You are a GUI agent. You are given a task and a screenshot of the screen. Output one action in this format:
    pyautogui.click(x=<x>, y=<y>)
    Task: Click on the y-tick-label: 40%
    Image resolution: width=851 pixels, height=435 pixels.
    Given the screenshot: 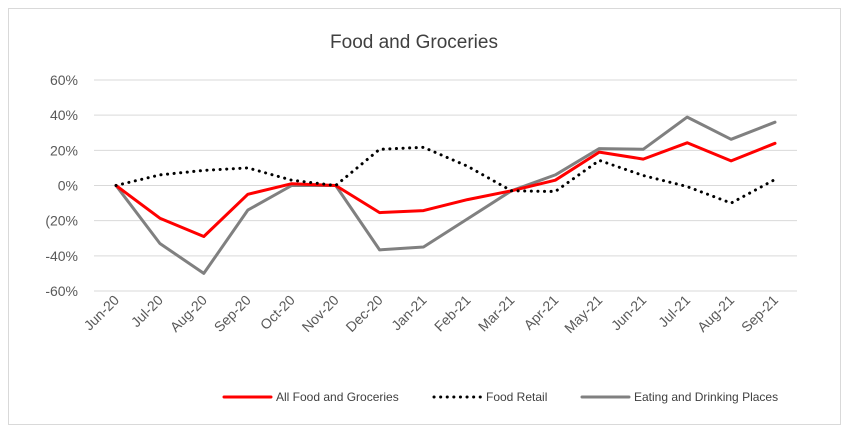 What is the action you would take?
    pyautogui.click(x=64, y=115)
    